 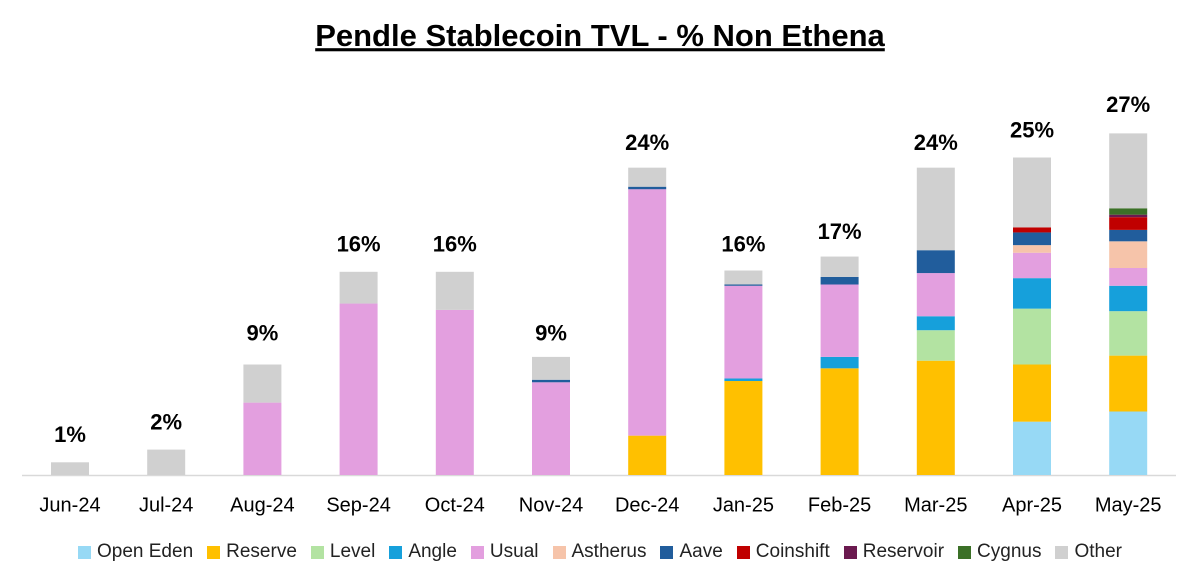 I want to click on chart-title: Pendle Stablecoin TVL - % Non Ethena, so click(x=600, y=35).